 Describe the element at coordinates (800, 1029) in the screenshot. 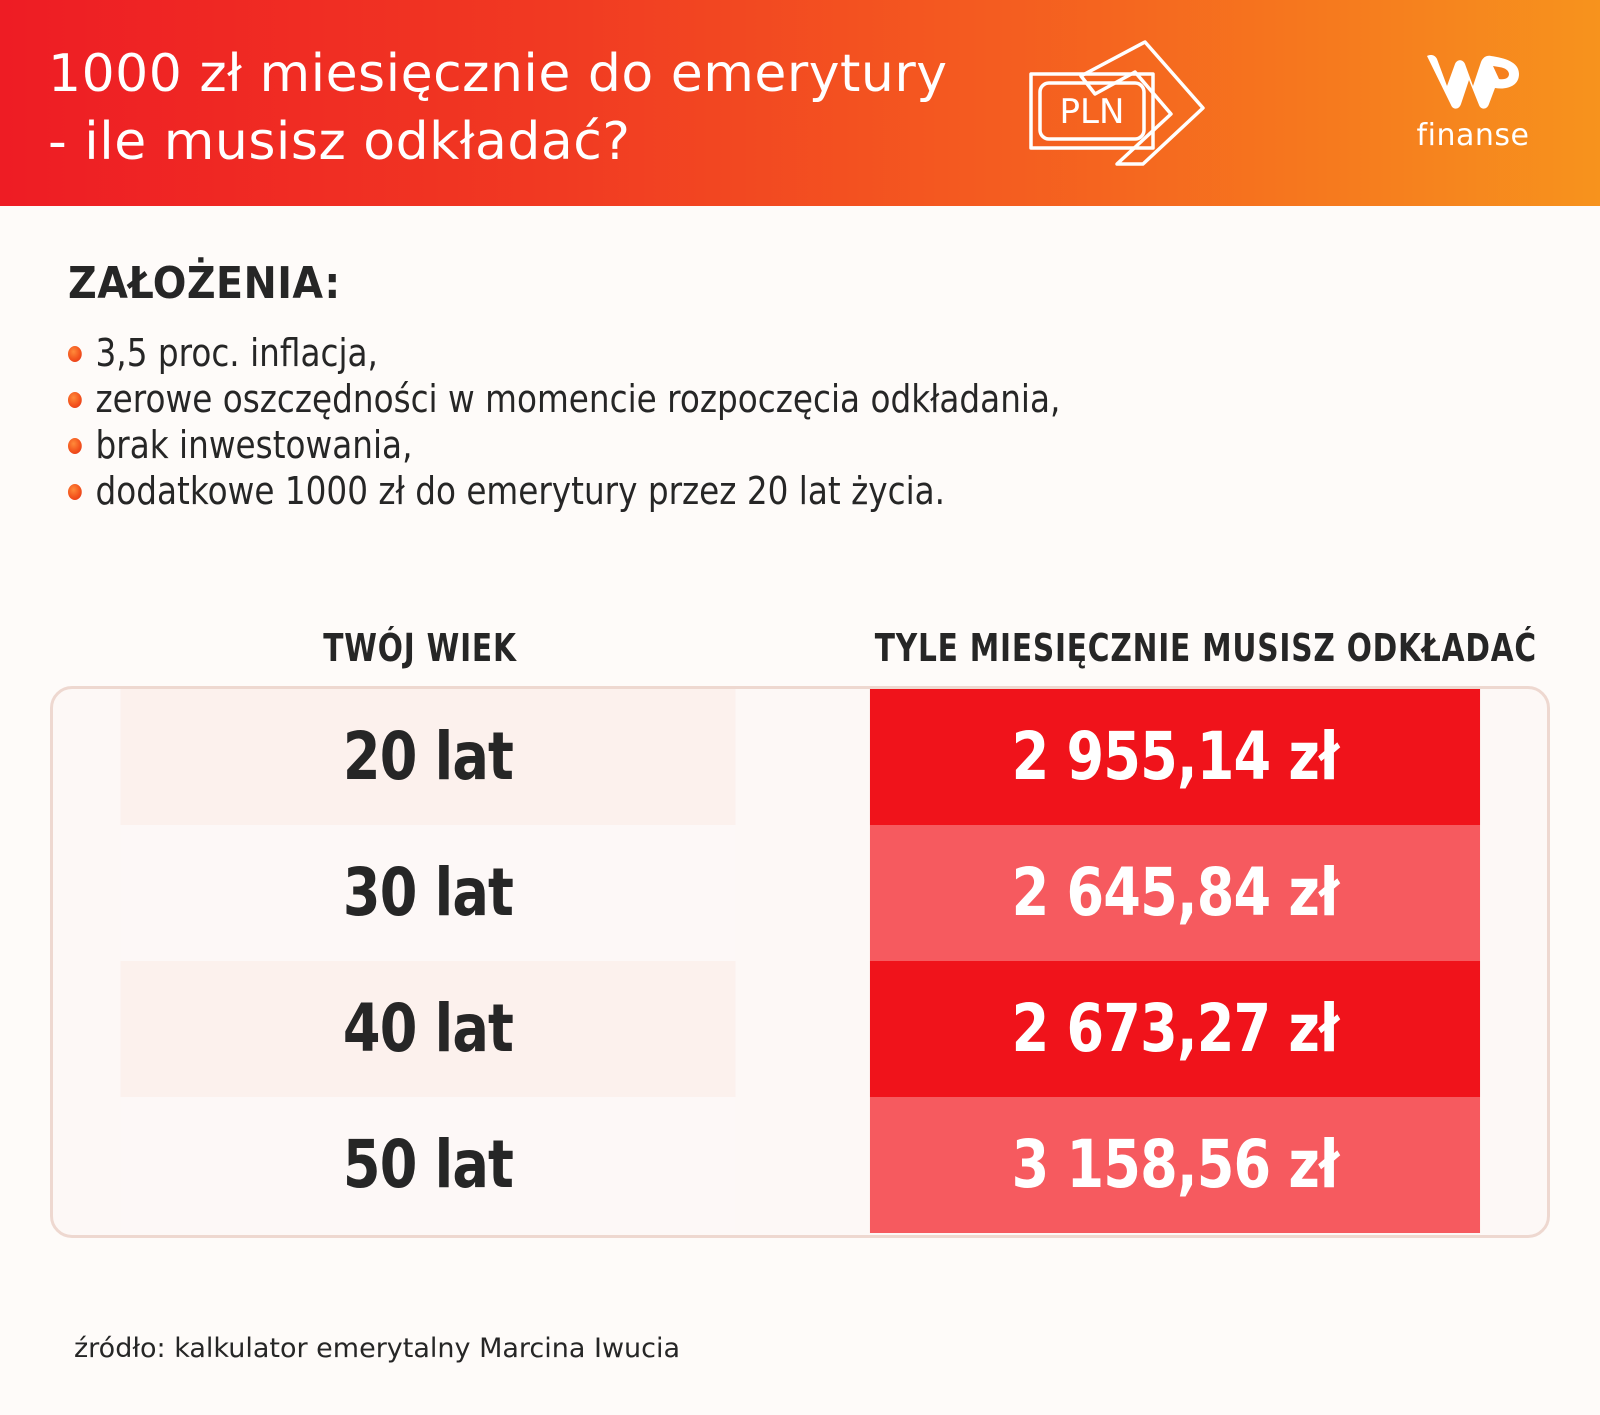

I see `table-row: 40 lat 2 673,27 zł` at that location.